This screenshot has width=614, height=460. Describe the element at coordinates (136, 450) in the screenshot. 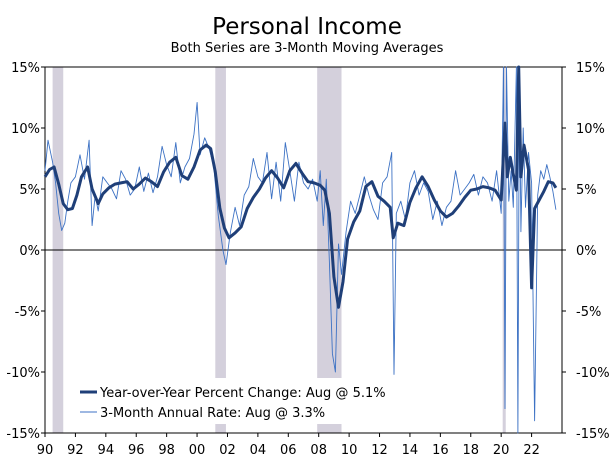

I see `x-tick-label: 96` at that location.